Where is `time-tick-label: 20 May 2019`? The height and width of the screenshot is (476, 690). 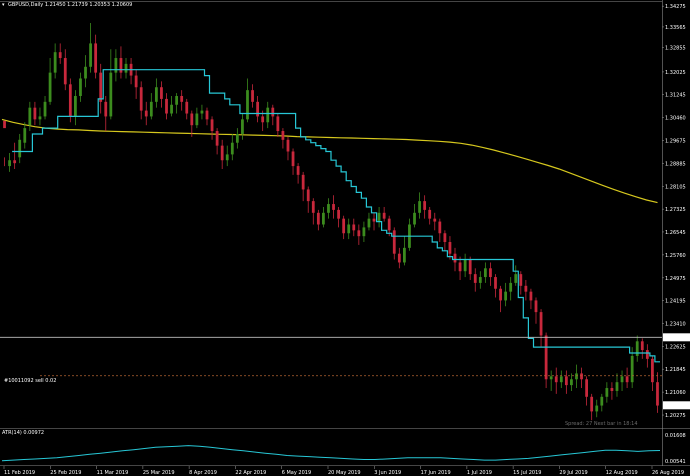
time-tick-label: 20 May 2019 is located at coordinates (344, 473).